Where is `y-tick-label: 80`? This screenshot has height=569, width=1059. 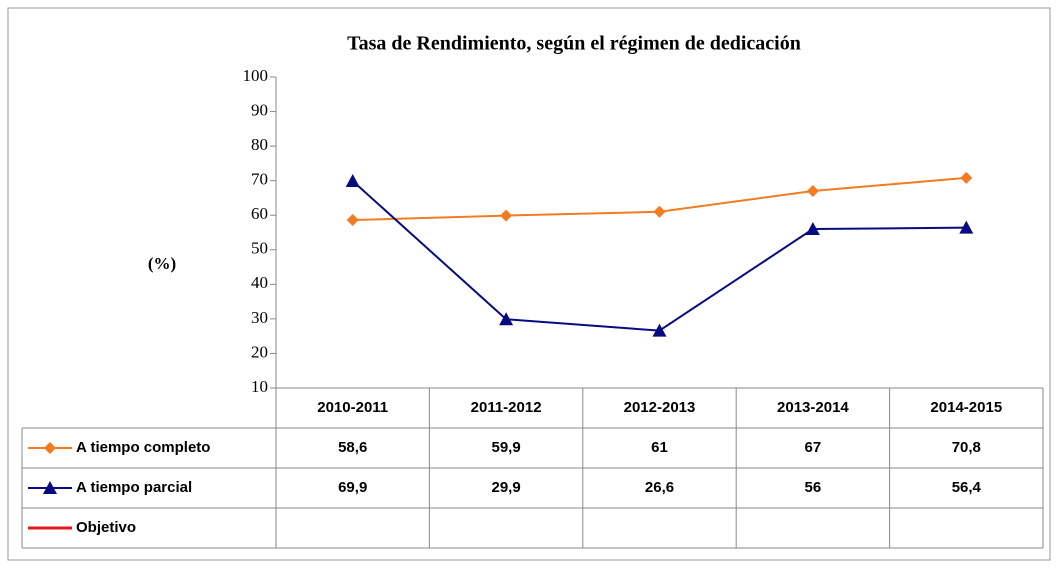 y-tick-label: 80 is located at coordinates (259, 144).